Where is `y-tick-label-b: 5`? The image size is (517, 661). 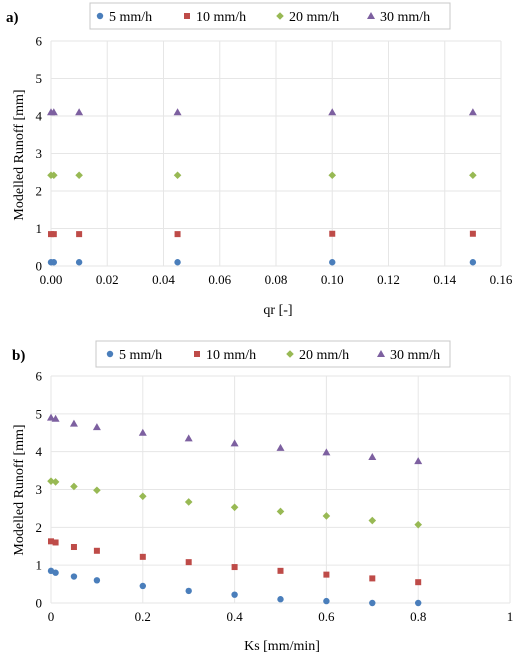 y-tick-label-b: 5 is located at coordinates (39, 413).